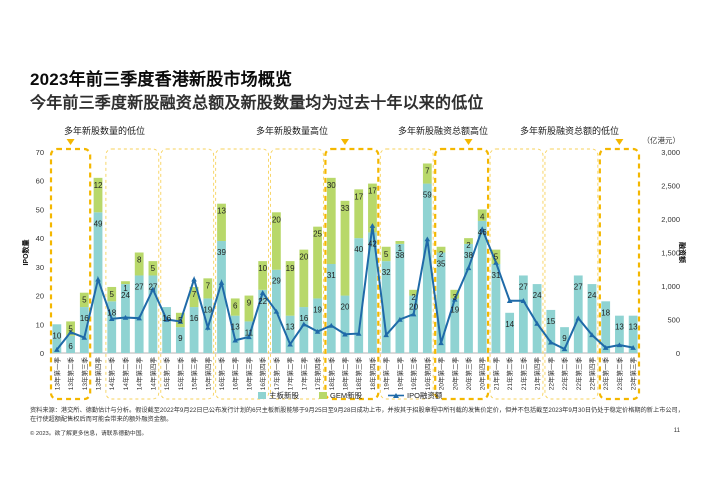  Describe the element at coordinates (284, 395) in the screenshot. I see `legend-label: 主板新股` at that location.